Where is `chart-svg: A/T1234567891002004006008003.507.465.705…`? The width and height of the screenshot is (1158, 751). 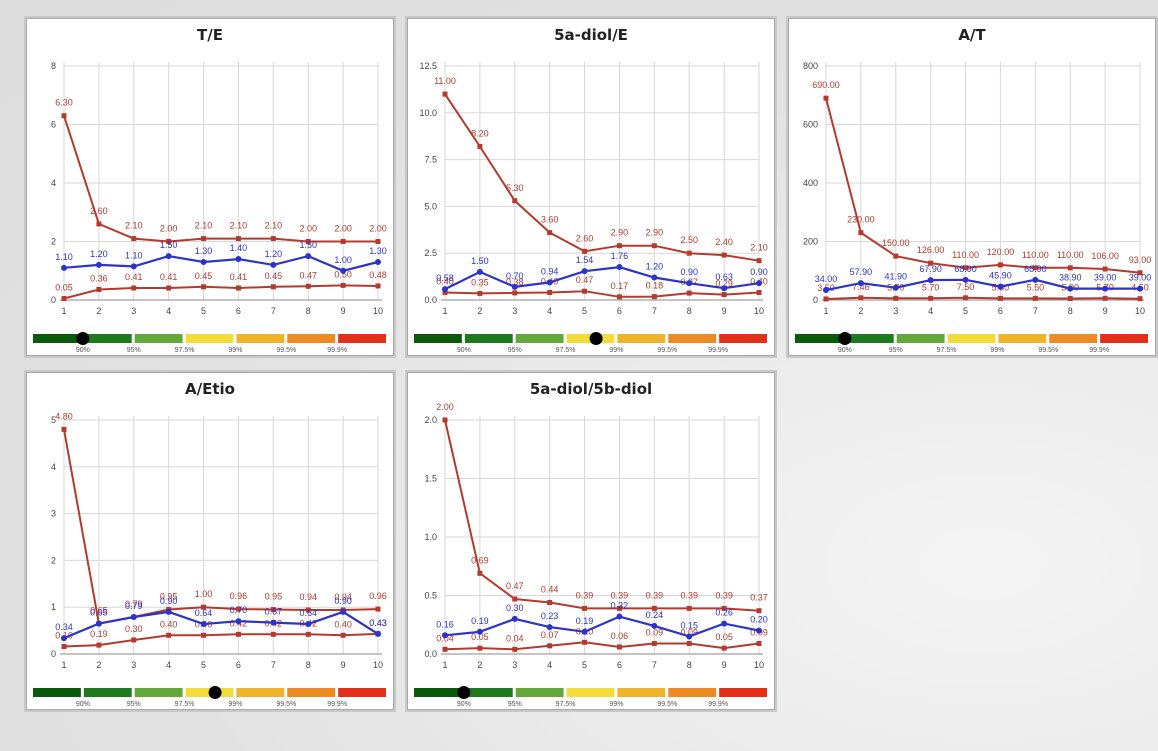
chart-svg: A/T1234567891002004006008003.507.465.705… is located at coordinates (973, 190).